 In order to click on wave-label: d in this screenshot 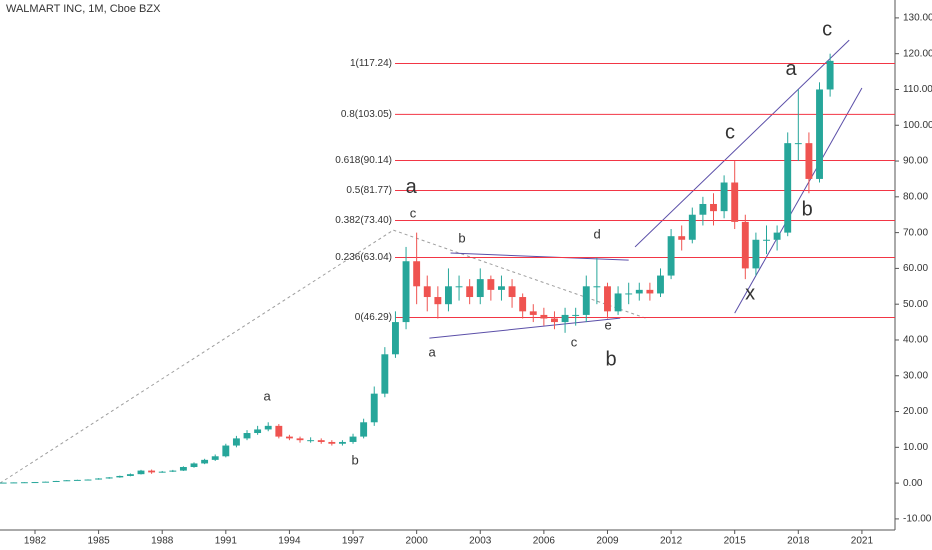, I will do `click(596, 234)`.